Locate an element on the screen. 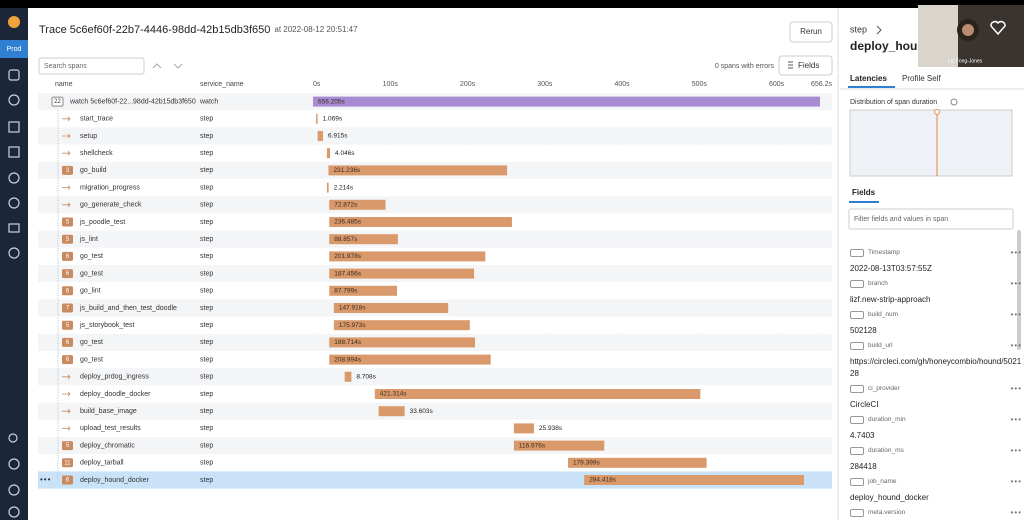  span-name: deploy_prdog_ingress is located at coordinates (114, 377).